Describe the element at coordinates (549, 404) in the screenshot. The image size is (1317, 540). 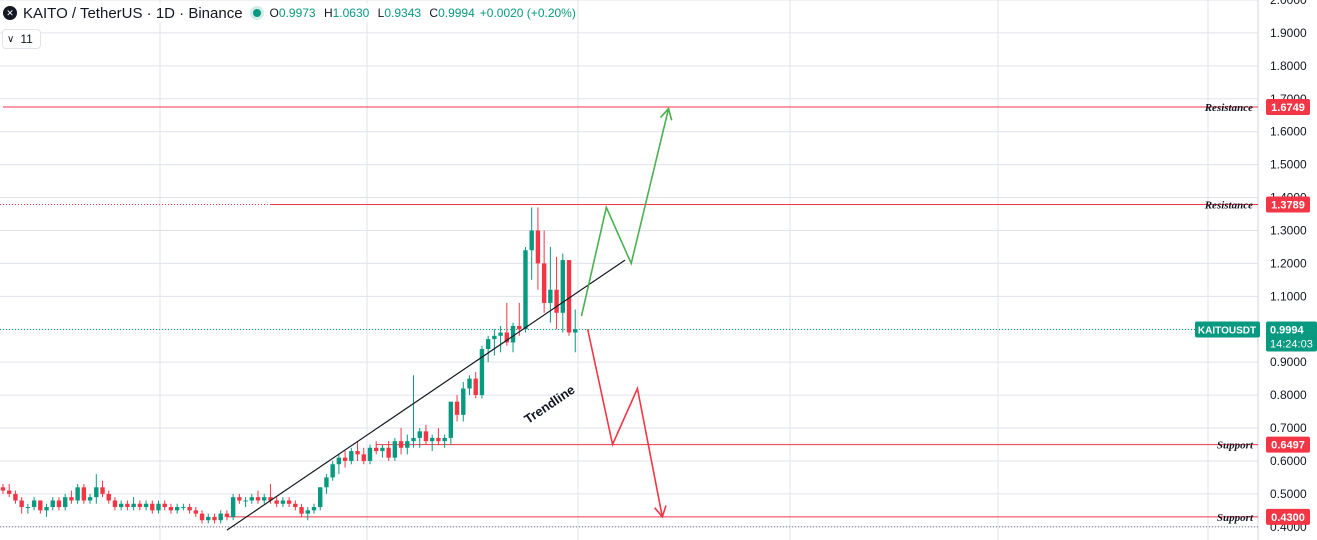
I see `trendline-label: Trendline` at that location.